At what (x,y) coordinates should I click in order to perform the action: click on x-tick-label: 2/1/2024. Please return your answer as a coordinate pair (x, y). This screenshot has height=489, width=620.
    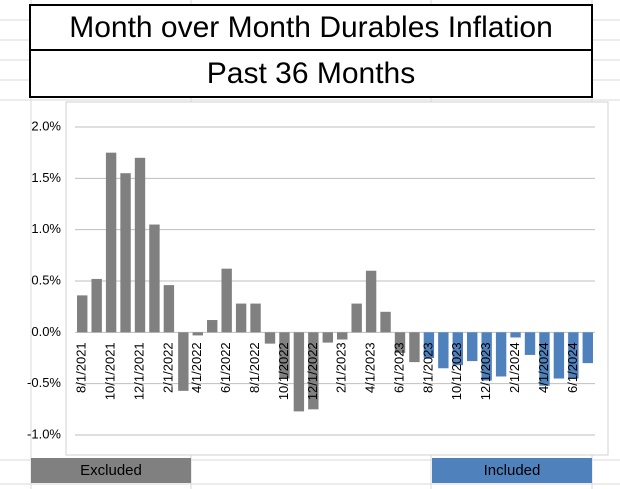
    Looking at the image, I should click on (514, 367).